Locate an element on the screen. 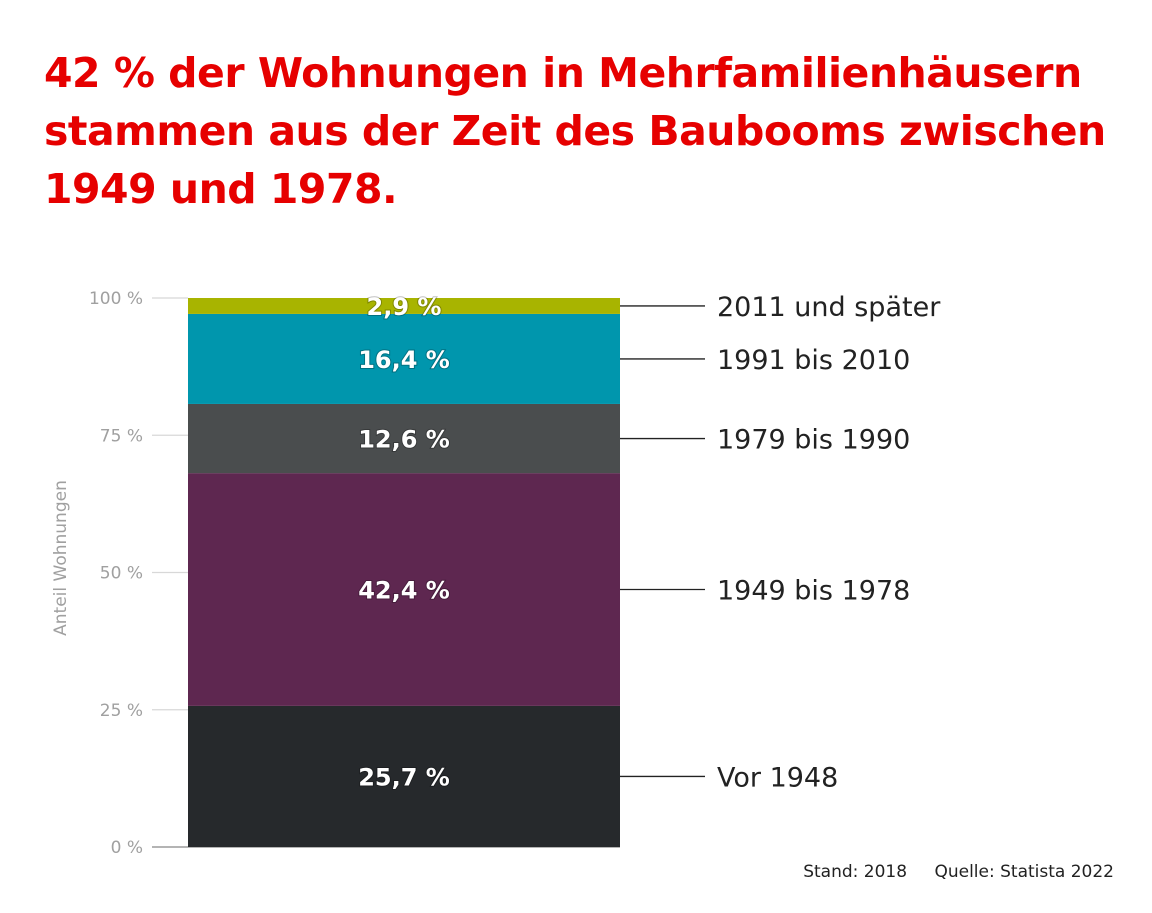  legend-label: 2011 und später is located at coordinates (829, 307).